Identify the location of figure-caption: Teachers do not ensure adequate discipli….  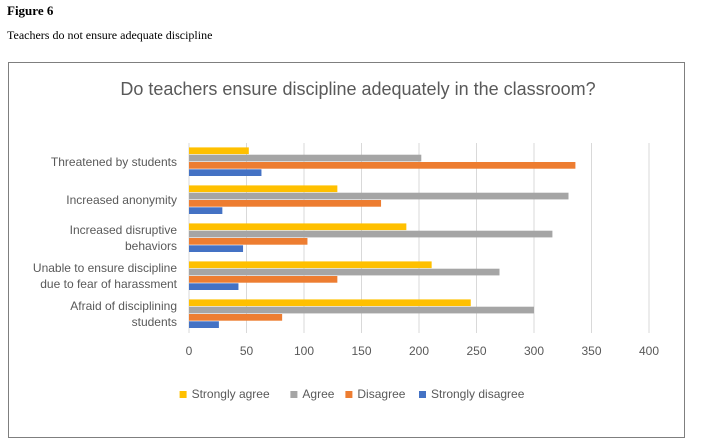
(110, 35).